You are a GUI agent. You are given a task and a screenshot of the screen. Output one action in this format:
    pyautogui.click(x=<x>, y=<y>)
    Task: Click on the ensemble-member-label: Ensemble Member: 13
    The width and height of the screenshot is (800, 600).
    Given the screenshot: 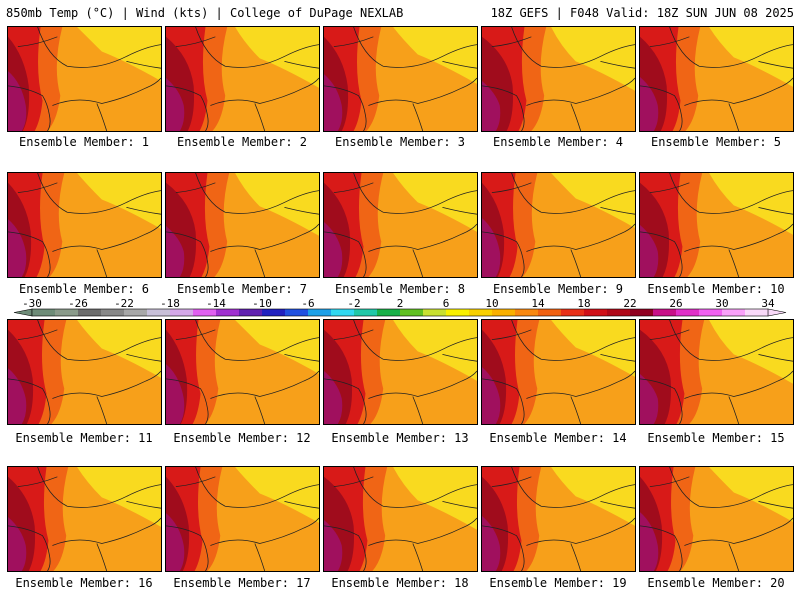 What is the action you would take?
    pyautogui.click(x=400, y=438)
    